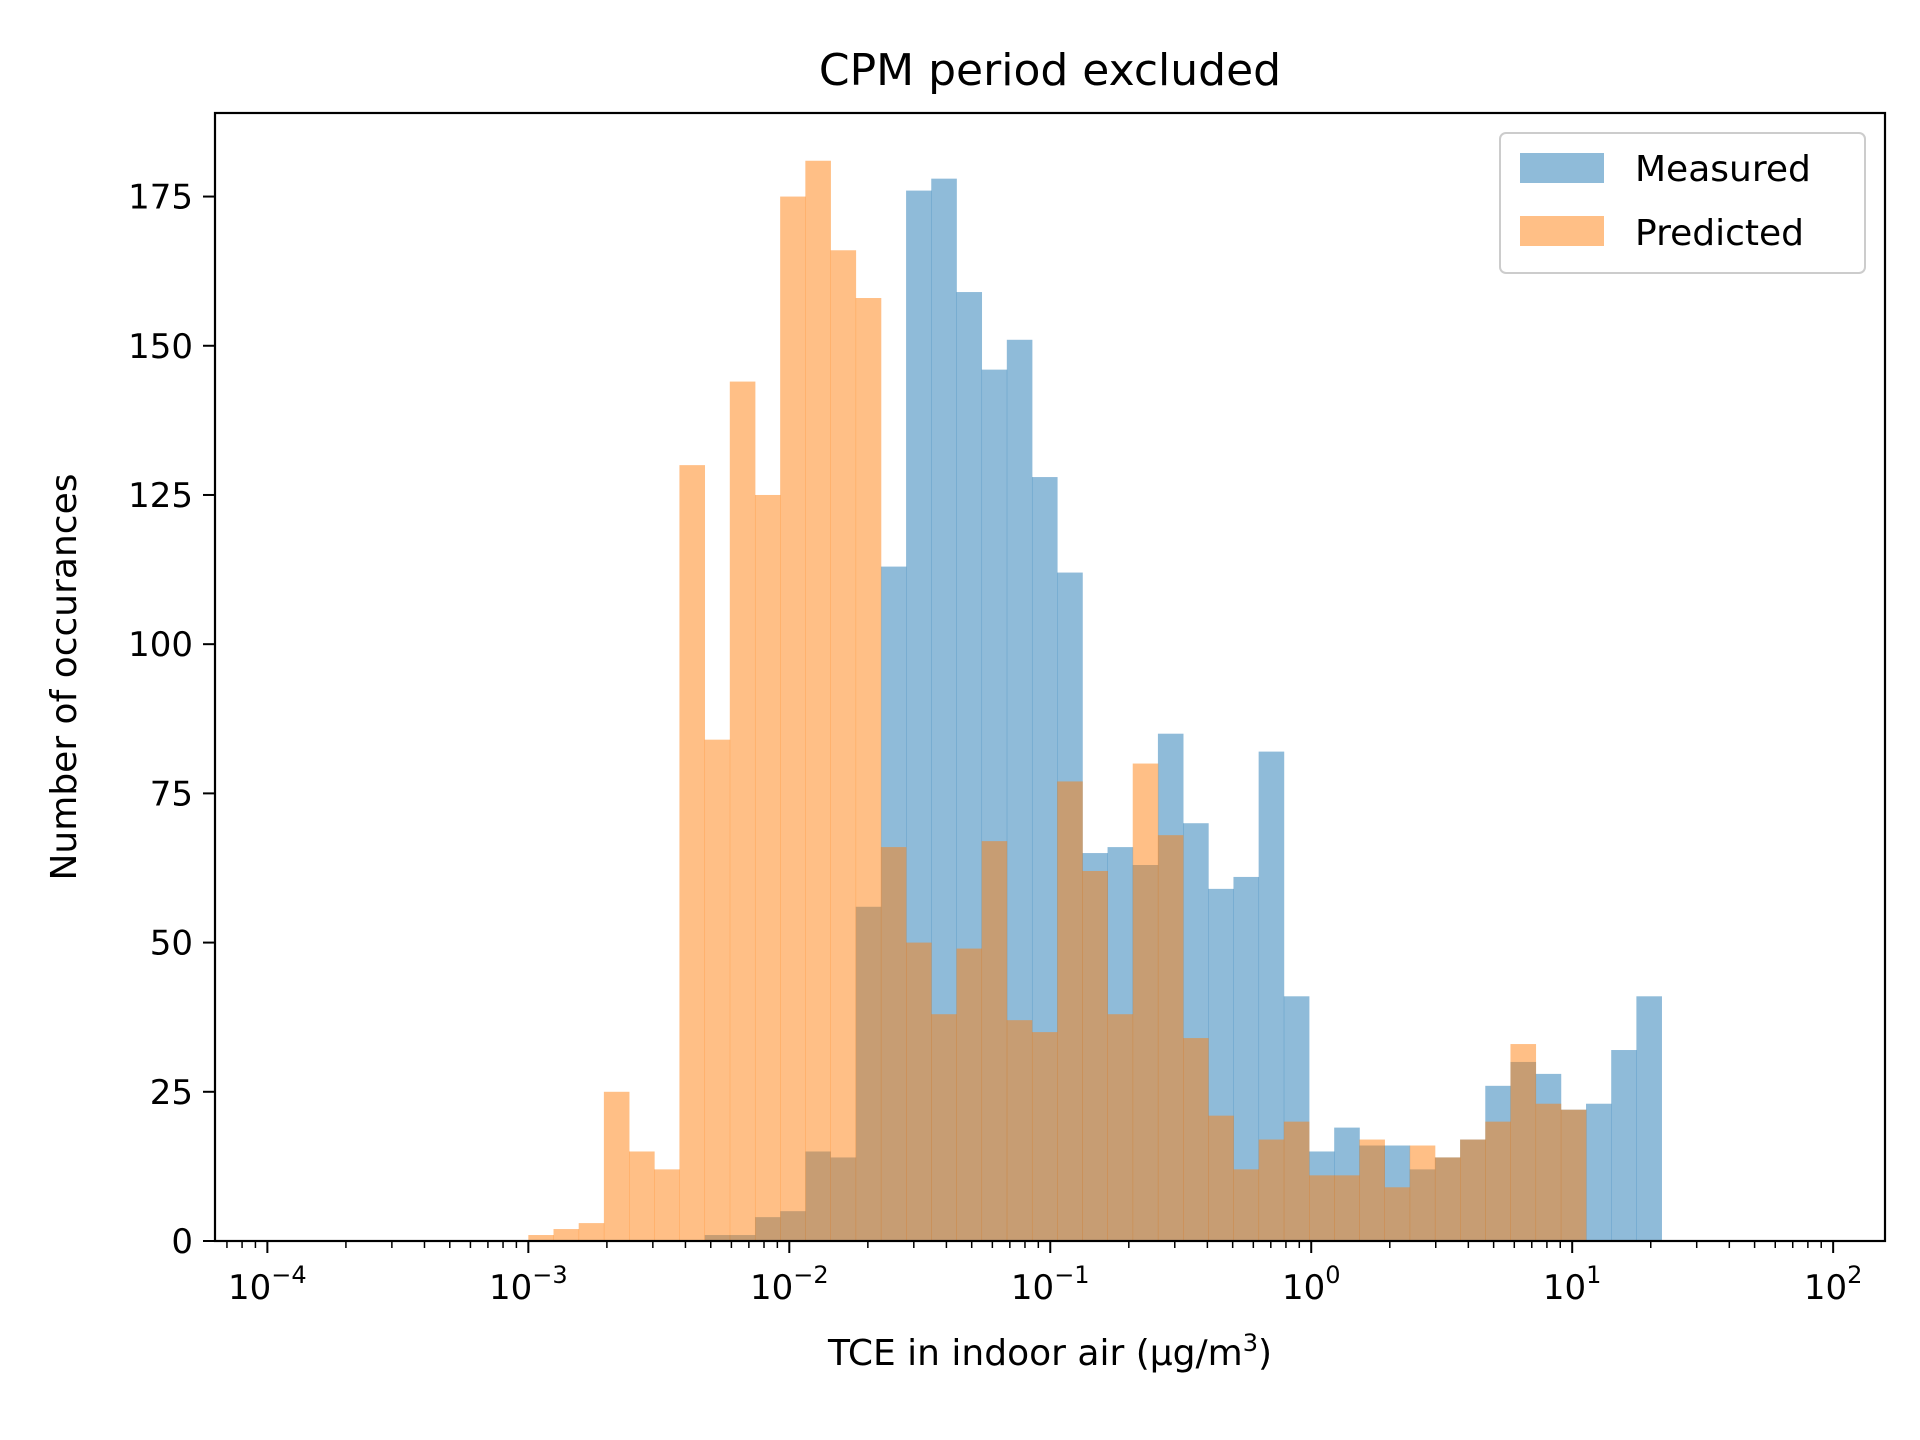  Describe the element at coordinates (1723, 169) in the screenshot. I see `legend-label-measured: Measured` at that location.